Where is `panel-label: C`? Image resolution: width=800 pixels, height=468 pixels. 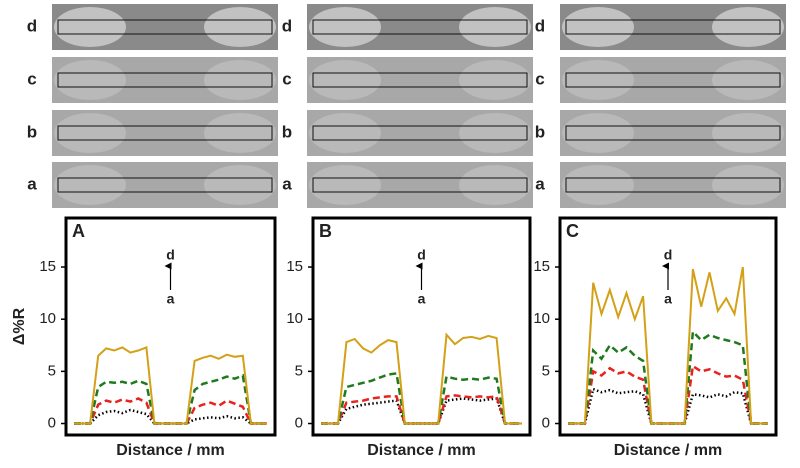
panel-label: C is located at coordinates (572, 231).